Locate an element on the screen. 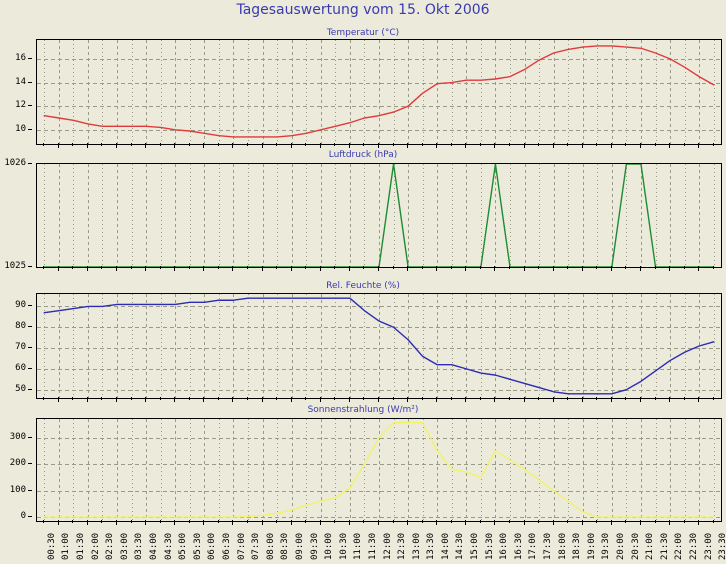  y-tick-label: 100 is located at coordinates (17, 489).